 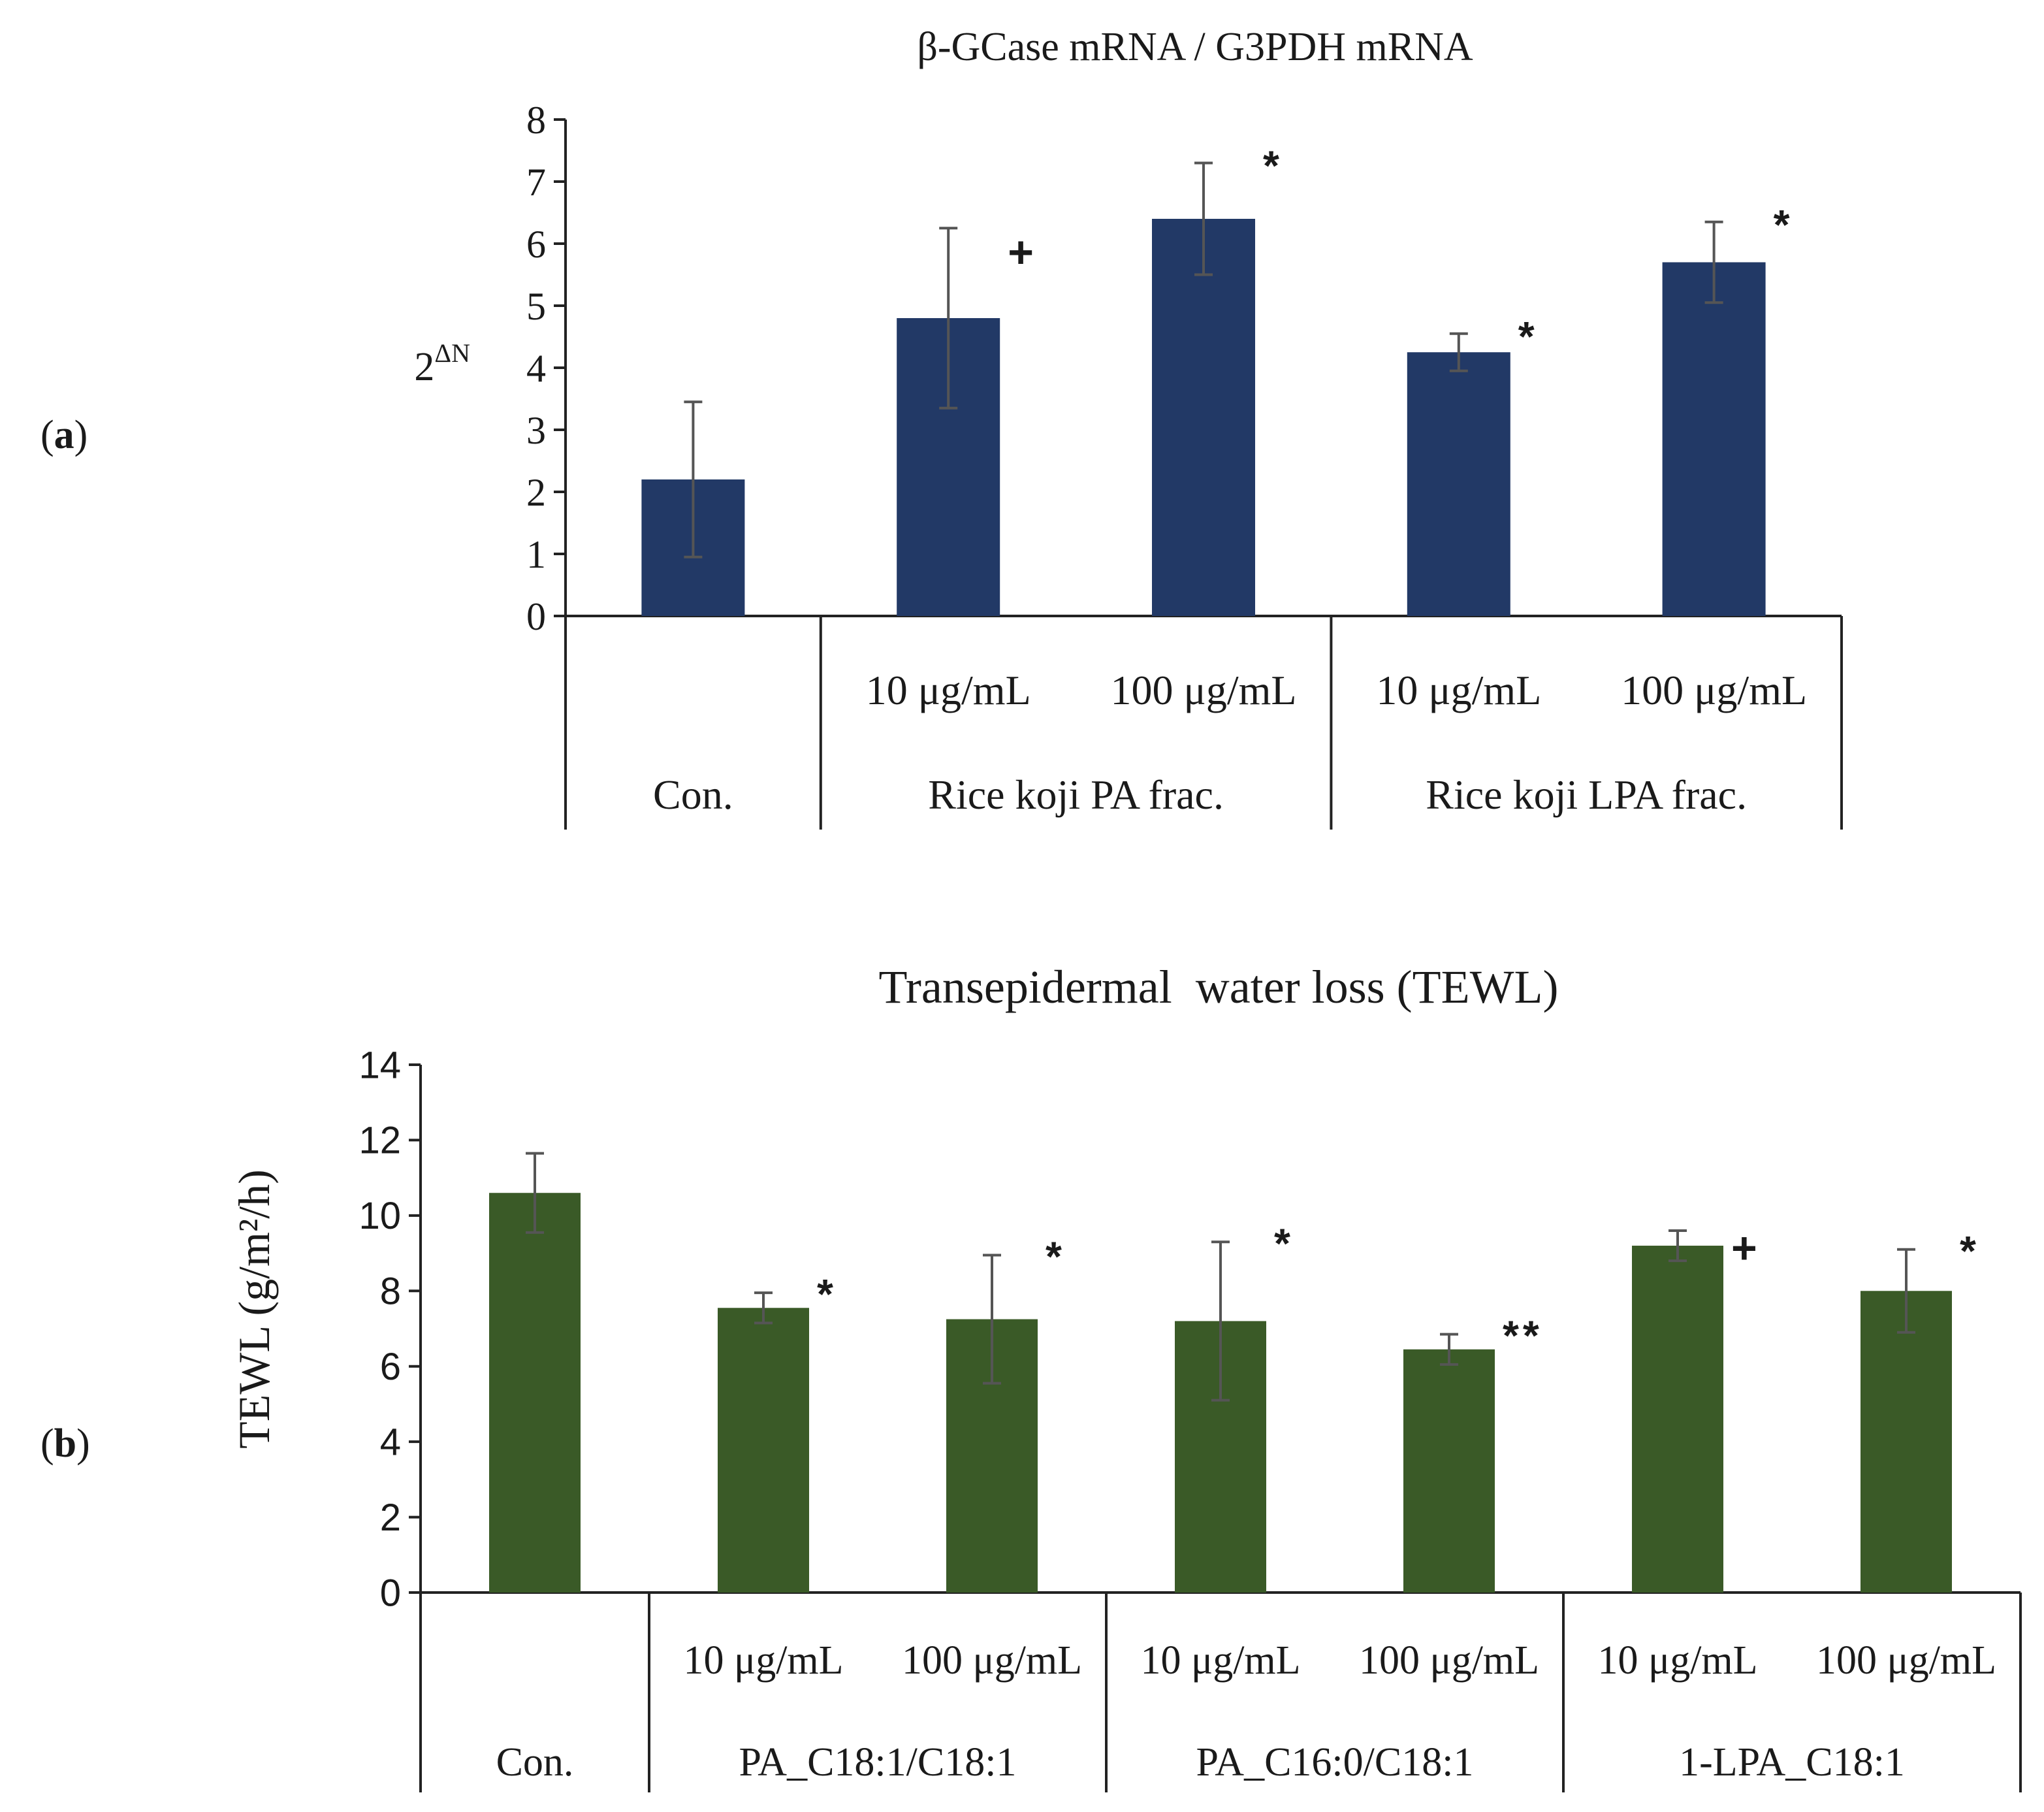 What do you see at coordinates (1746, 1248) in the screenshot?
I see `chart-b-significance-marker: +` at bounding box center [1746, 1248].